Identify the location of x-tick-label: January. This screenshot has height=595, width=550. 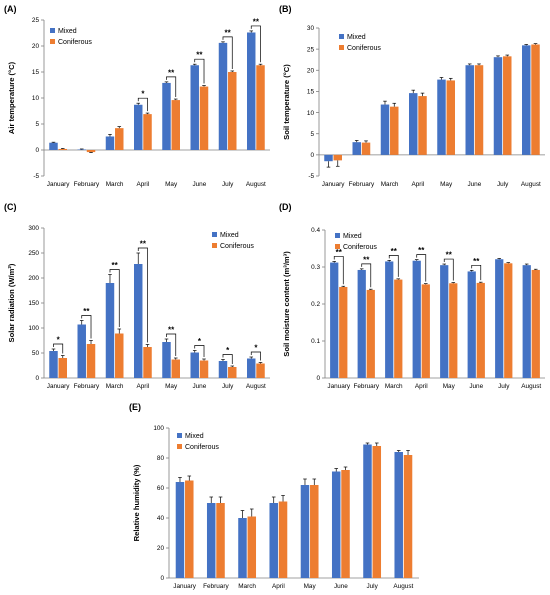
(185, 586).